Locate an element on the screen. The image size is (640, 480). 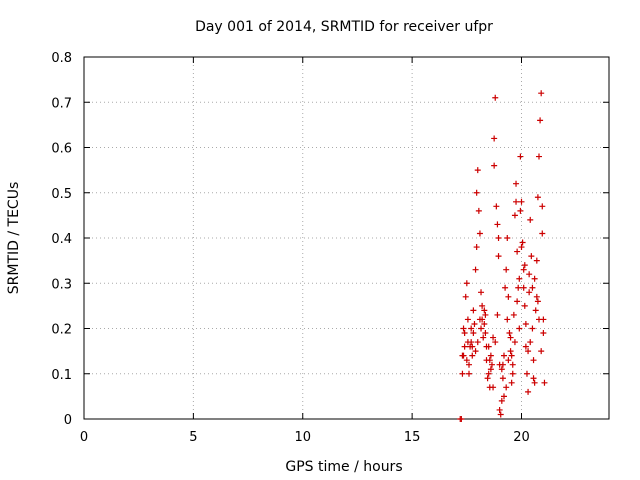
x-tick-label: 5 is located at coordinates (193, 437).